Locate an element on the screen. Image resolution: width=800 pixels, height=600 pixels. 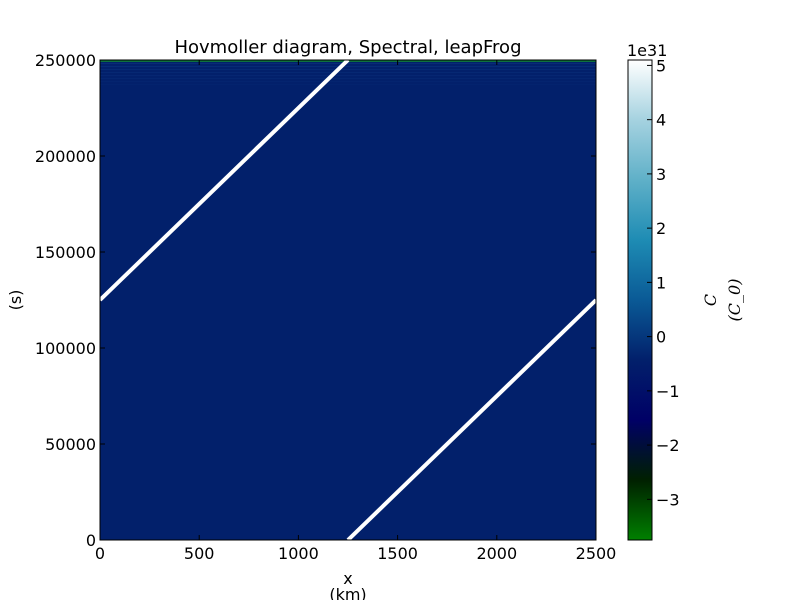
x-tick-label: 1000 is located at coordinates (298, 553).